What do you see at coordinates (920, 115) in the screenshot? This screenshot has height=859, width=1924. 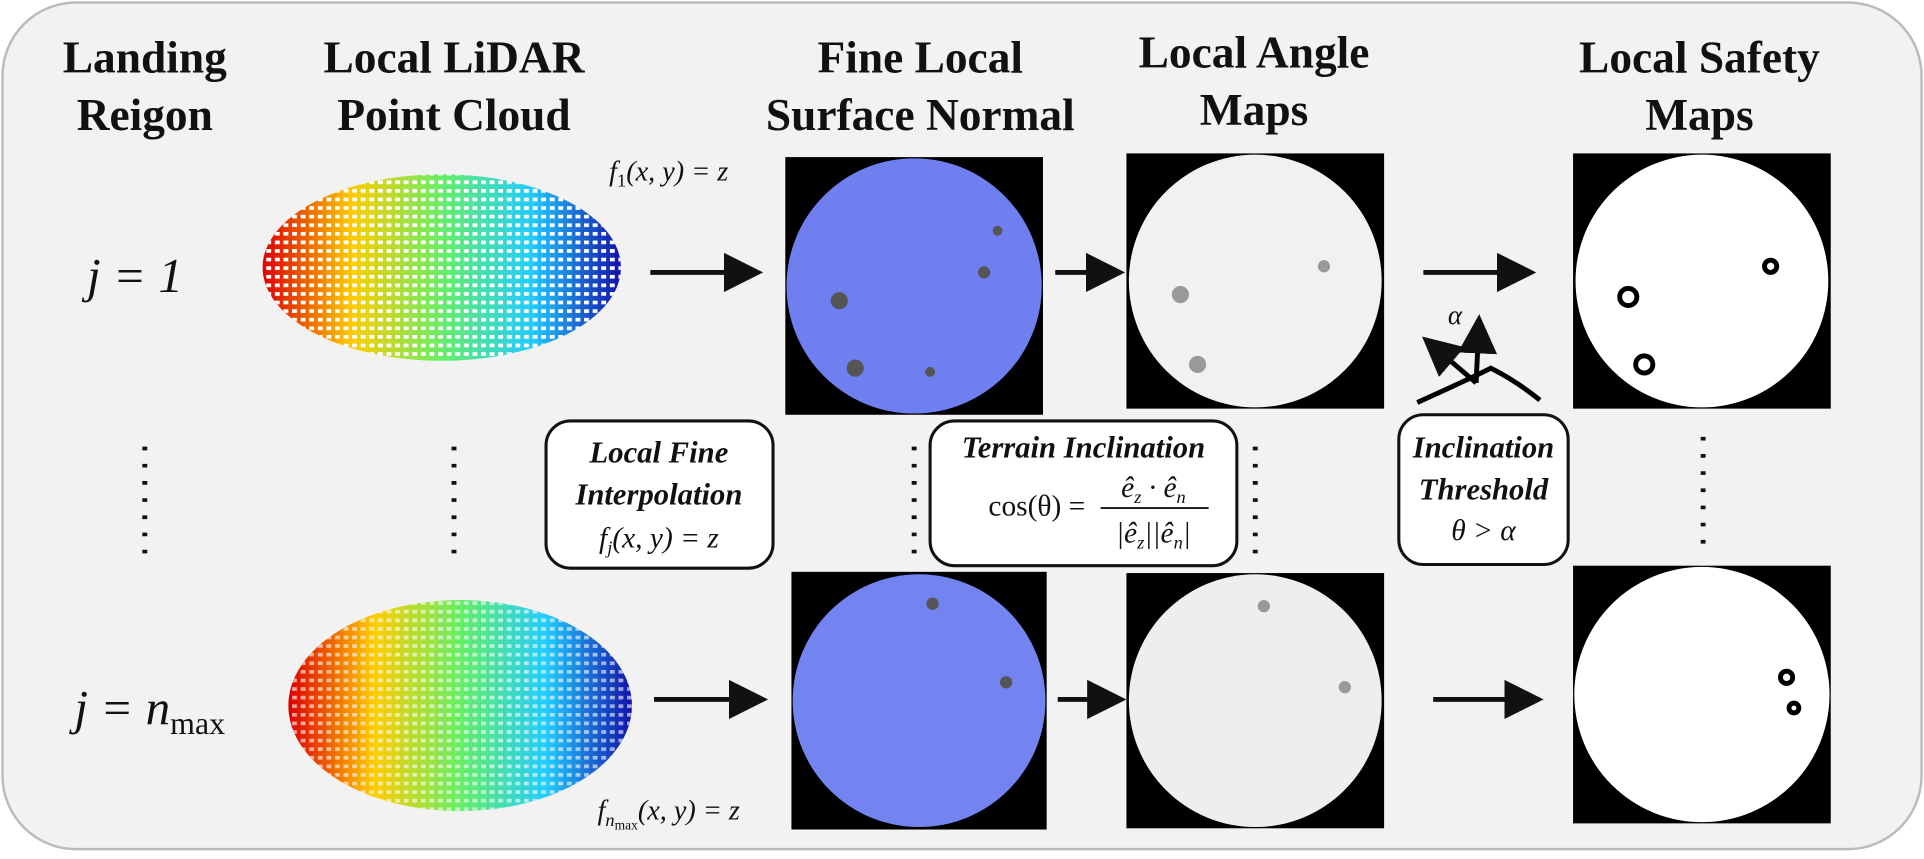 I see `header: Surface Normal` at bounding box center [920, 115].